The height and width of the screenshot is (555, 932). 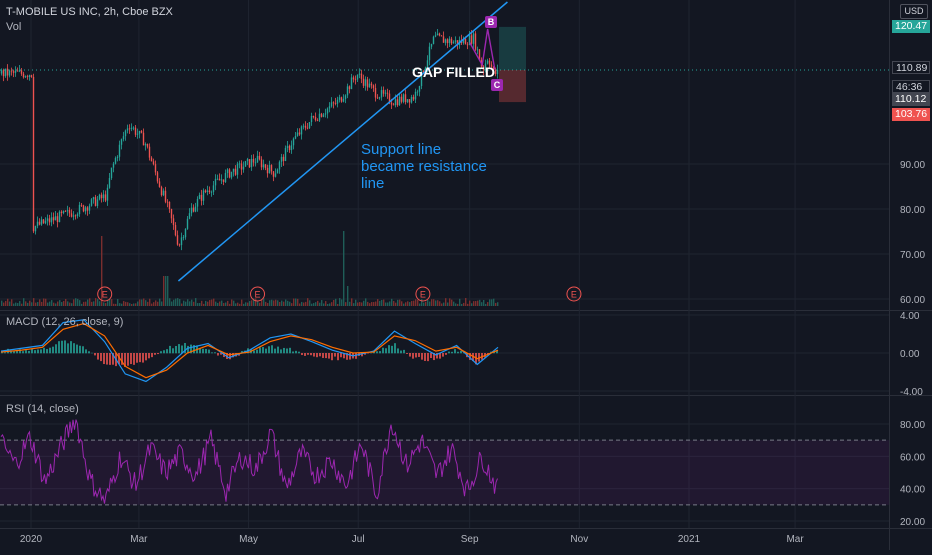 What do you see at coordinates (914, 11) in the screenshot?
I see `currency-badge: USD` at bounding box center [914, 11].